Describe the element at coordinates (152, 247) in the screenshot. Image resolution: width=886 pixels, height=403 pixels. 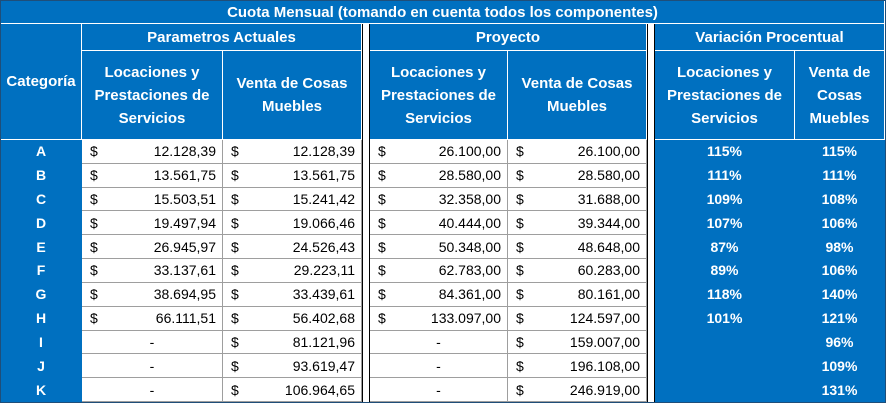
I see `currency-cell: $26.945,97` at that location.